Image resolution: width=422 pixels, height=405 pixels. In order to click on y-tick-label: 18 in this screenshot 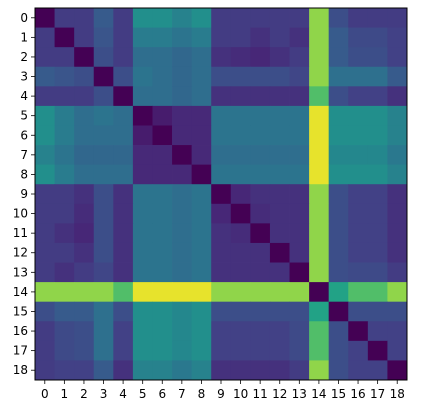, I will do `click(20, 370)`.